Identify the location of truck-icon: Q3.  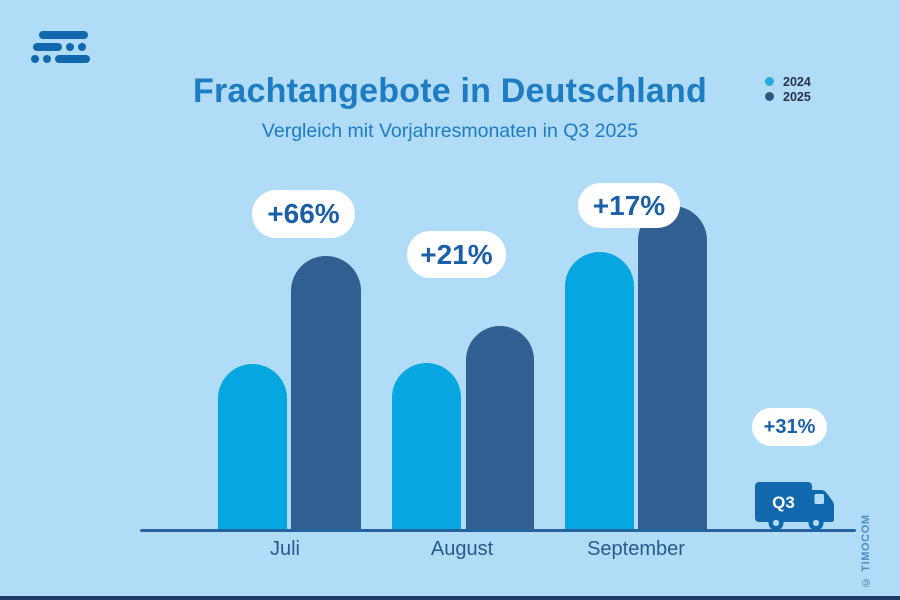
(792, 503).